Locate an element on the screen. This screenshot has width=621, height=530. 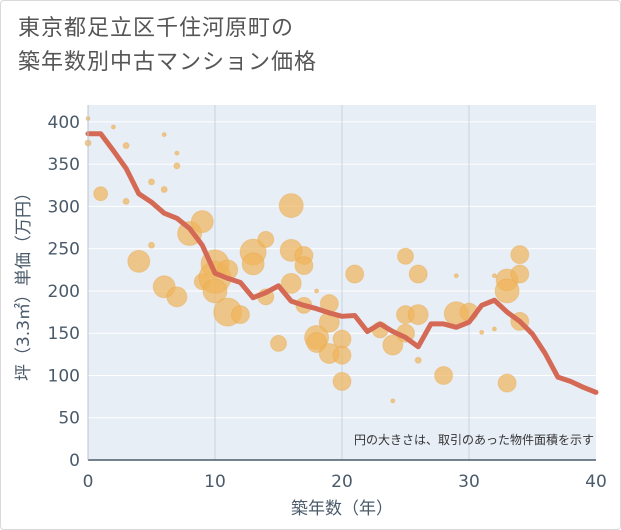
y-tick-label: 100 is located at coordinates (64, 376).